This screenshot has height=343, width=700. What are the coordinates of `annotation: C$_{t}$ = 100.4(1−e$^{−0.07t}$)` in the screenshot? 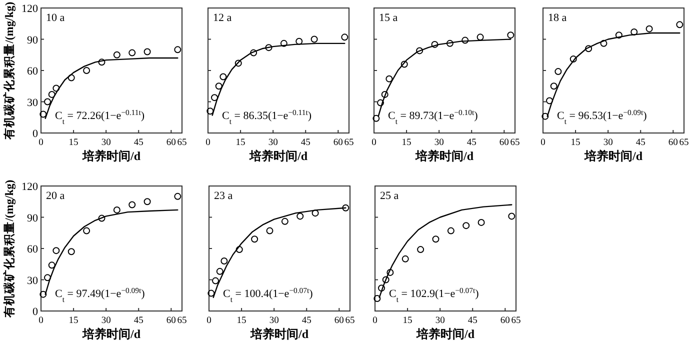 It's located at (268, 295).